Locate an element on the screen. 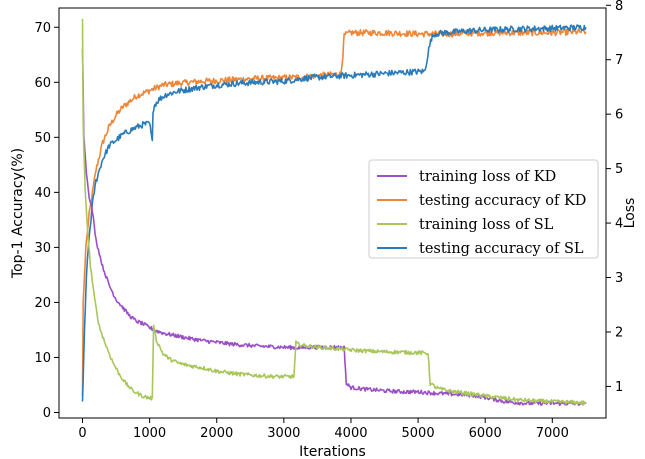 Image resolution: width=645 pixels, height=459 pixels. x-tick-label: 1000 is located at coordinates (149, 433).